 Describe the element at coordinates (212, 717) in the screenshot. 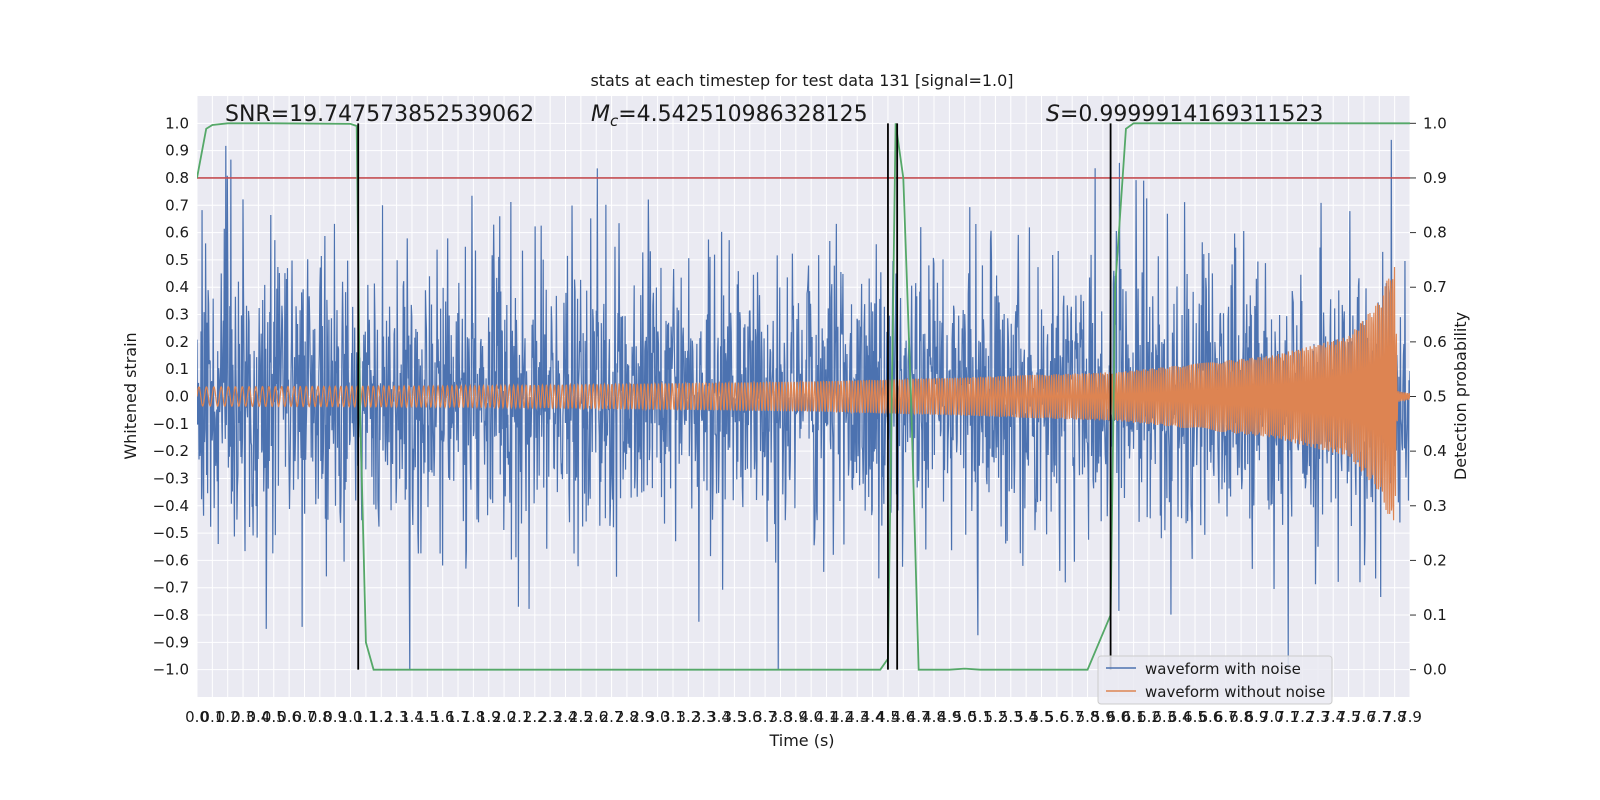

I see `x-tick-label: 0.1` at that location.